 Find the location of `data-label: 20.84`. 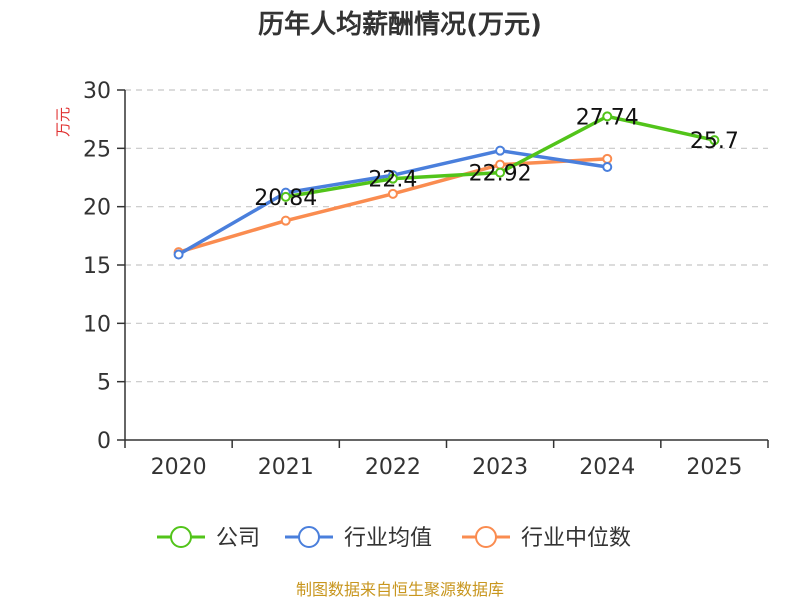

data-label: 20.84 is located at coordinates (285, 198).